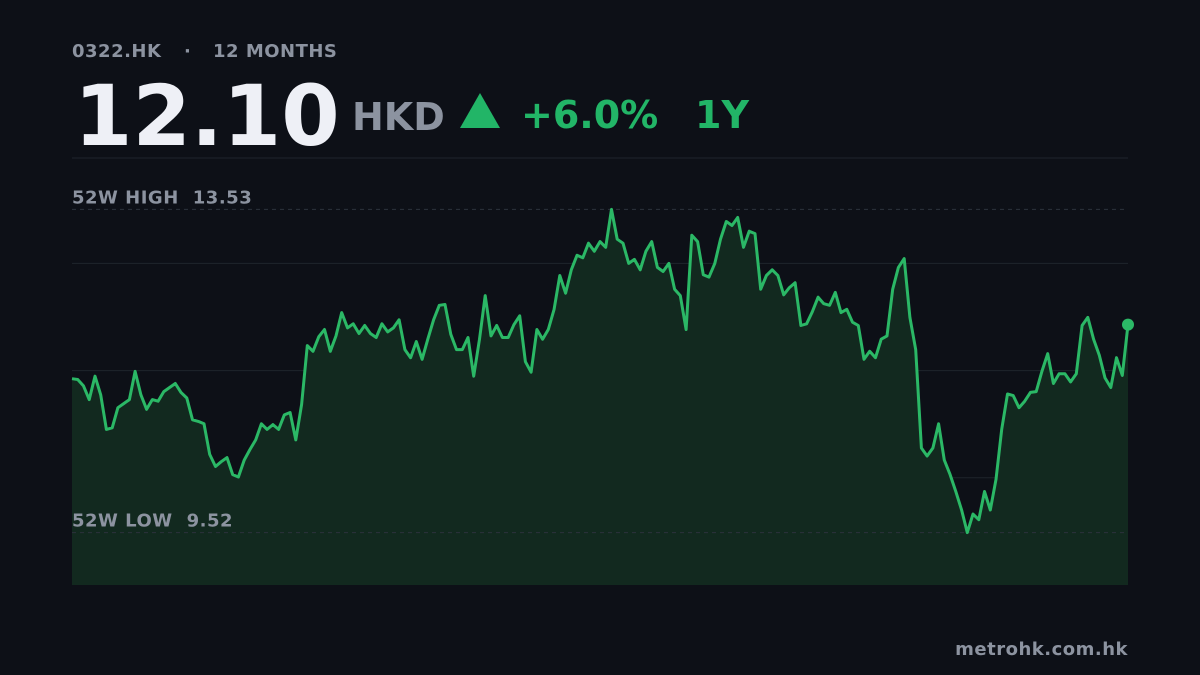 Image resolution: width=1200 pixels, height=675 pixels. What do you see at coordinates (1041, 649) in the screenshot?
I see `source: metrohk.com.hk` at bounding box center [1041, 649].